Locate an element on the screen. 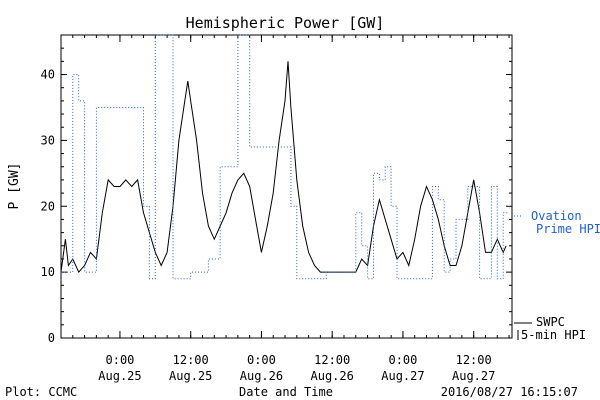 The height and width of the screenshot is (400, 600). legend-item-ovation: Ovation Prime HPI is located at coordinates (557, 222).